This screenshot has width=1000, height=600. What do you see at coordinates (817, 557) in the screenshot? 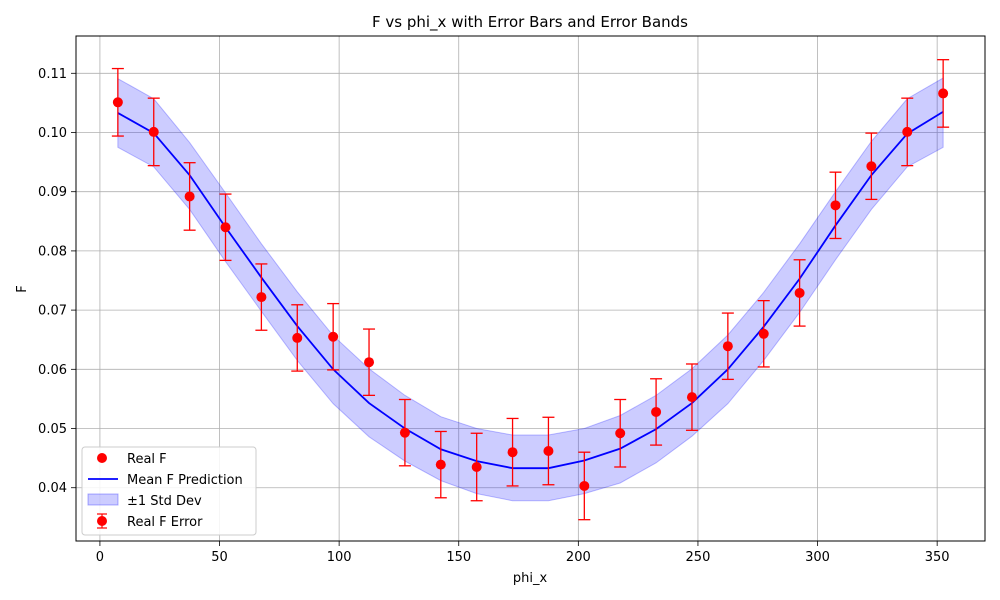
I see `x-tick-label: 300` at bounding box center [817, 557].